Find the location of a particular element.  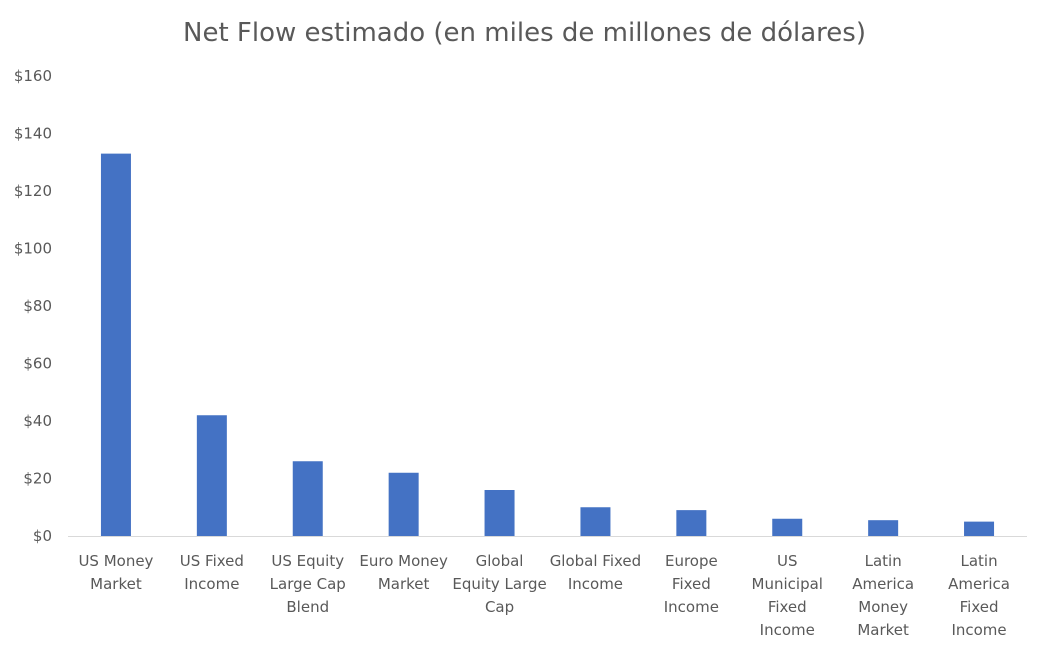

x-tick-label: Euro Money Market is located at coordinates (403, 572).